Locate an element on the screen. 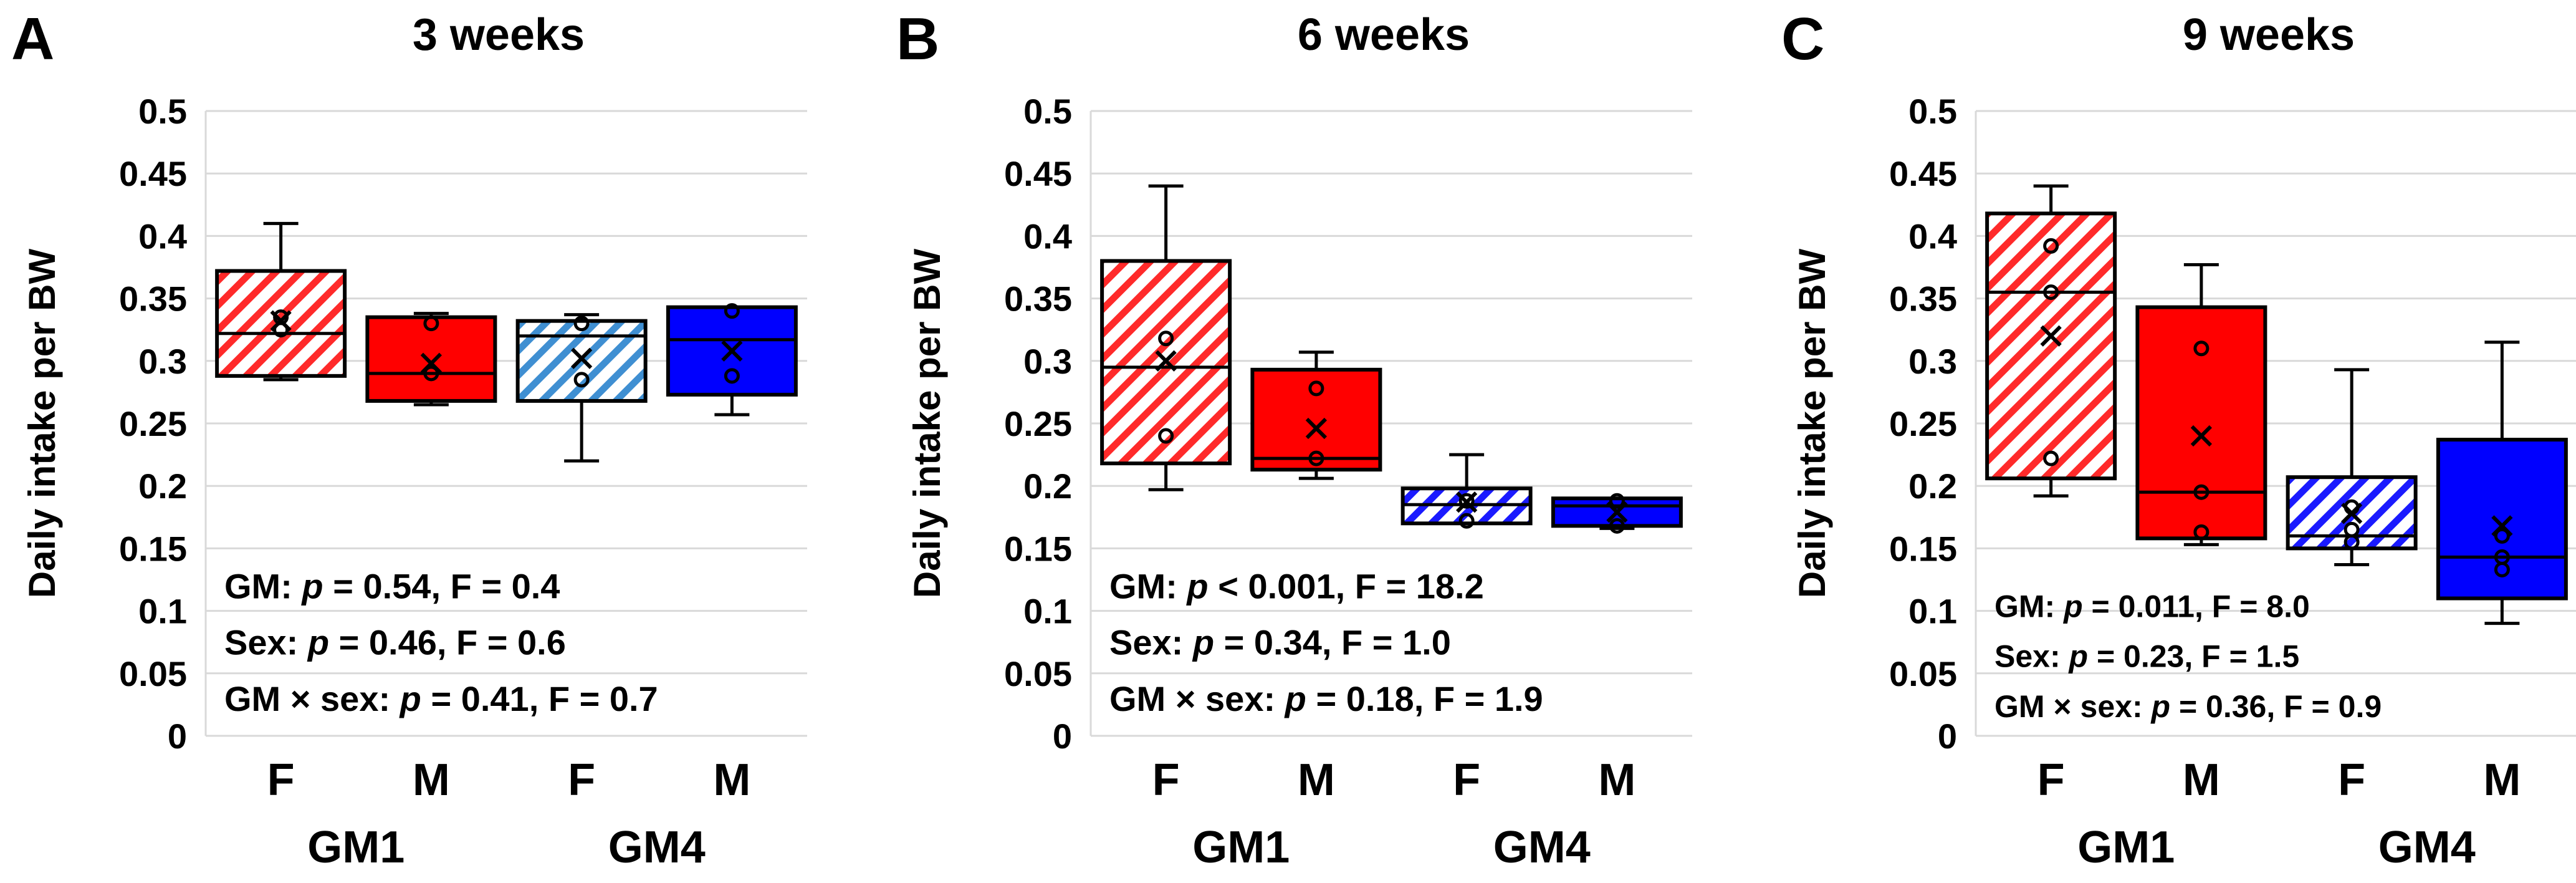  chart-title: 6 weeks is located at coordinates (1384, 35).